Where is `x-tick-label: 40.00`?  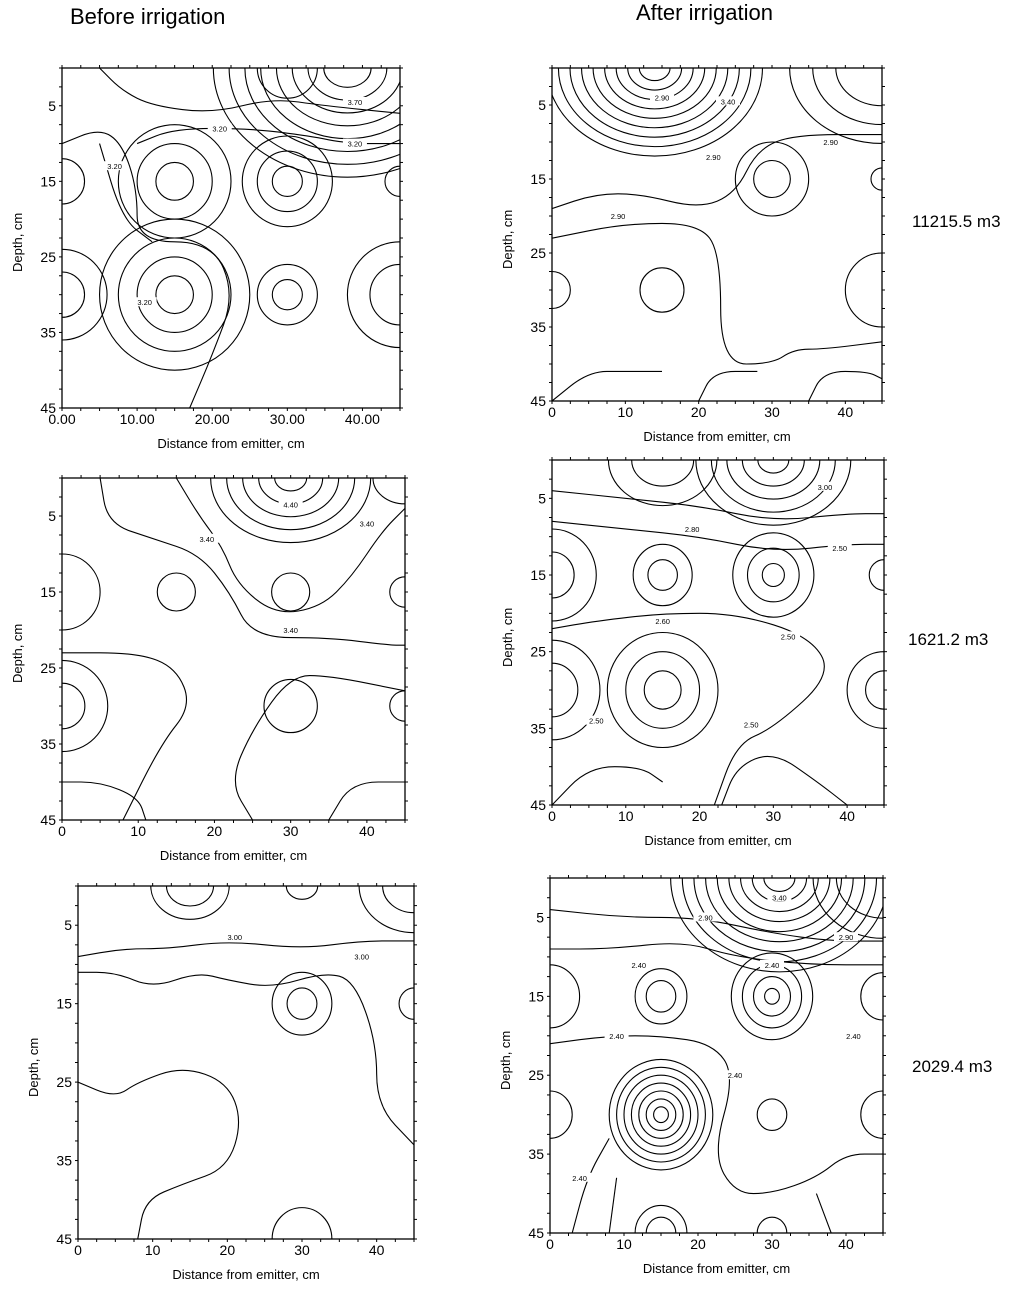 x-tick-label: 40.00 is located at coordinates (362, 419).